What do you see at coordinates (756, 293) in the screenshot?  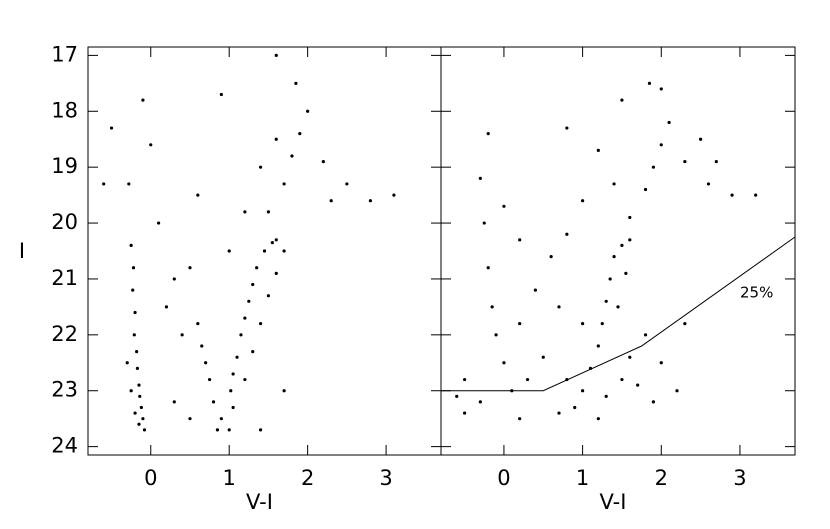 I see `annotation: 25%` at bounding box center [756, 293].